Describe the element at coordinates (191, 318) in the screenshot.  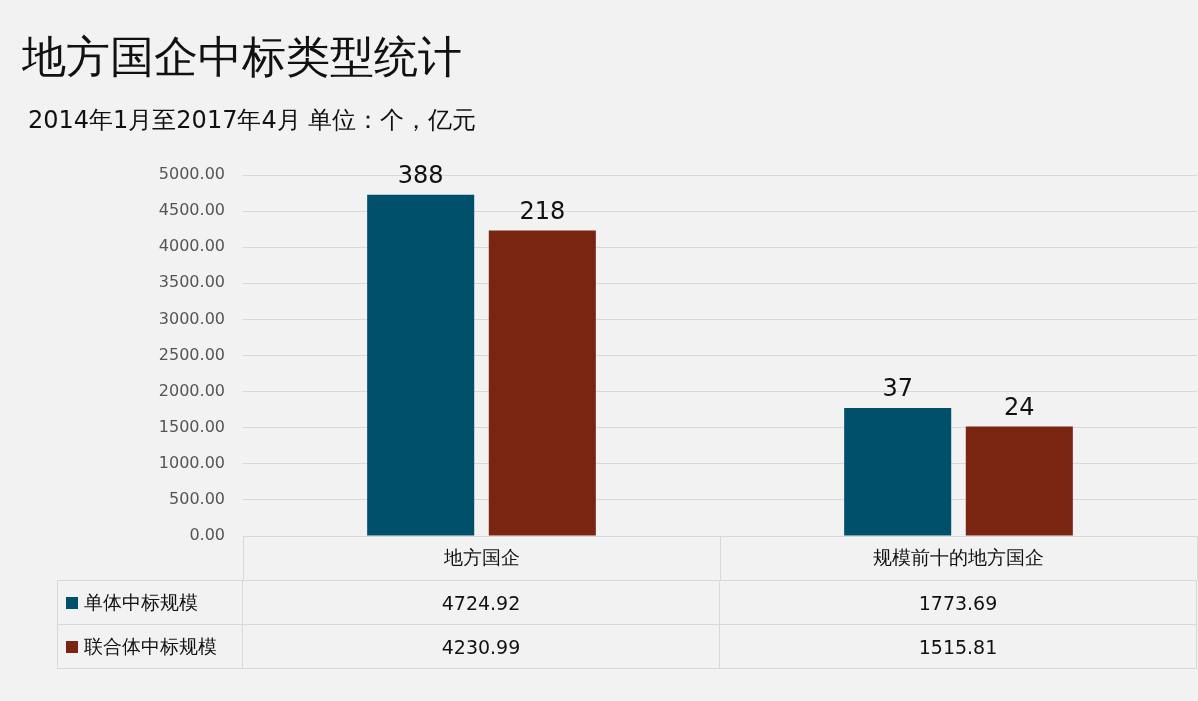
I see `y-tick-label: 3000.00` at that location.